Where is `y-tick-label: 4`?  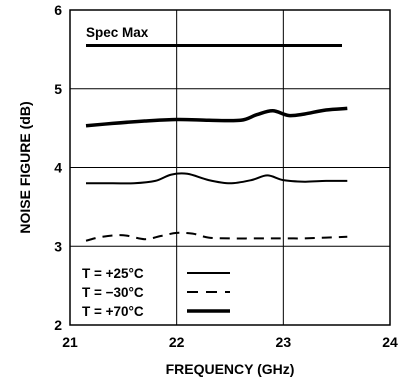
y-tick-label: 4 is located at coordinates (58, 168).